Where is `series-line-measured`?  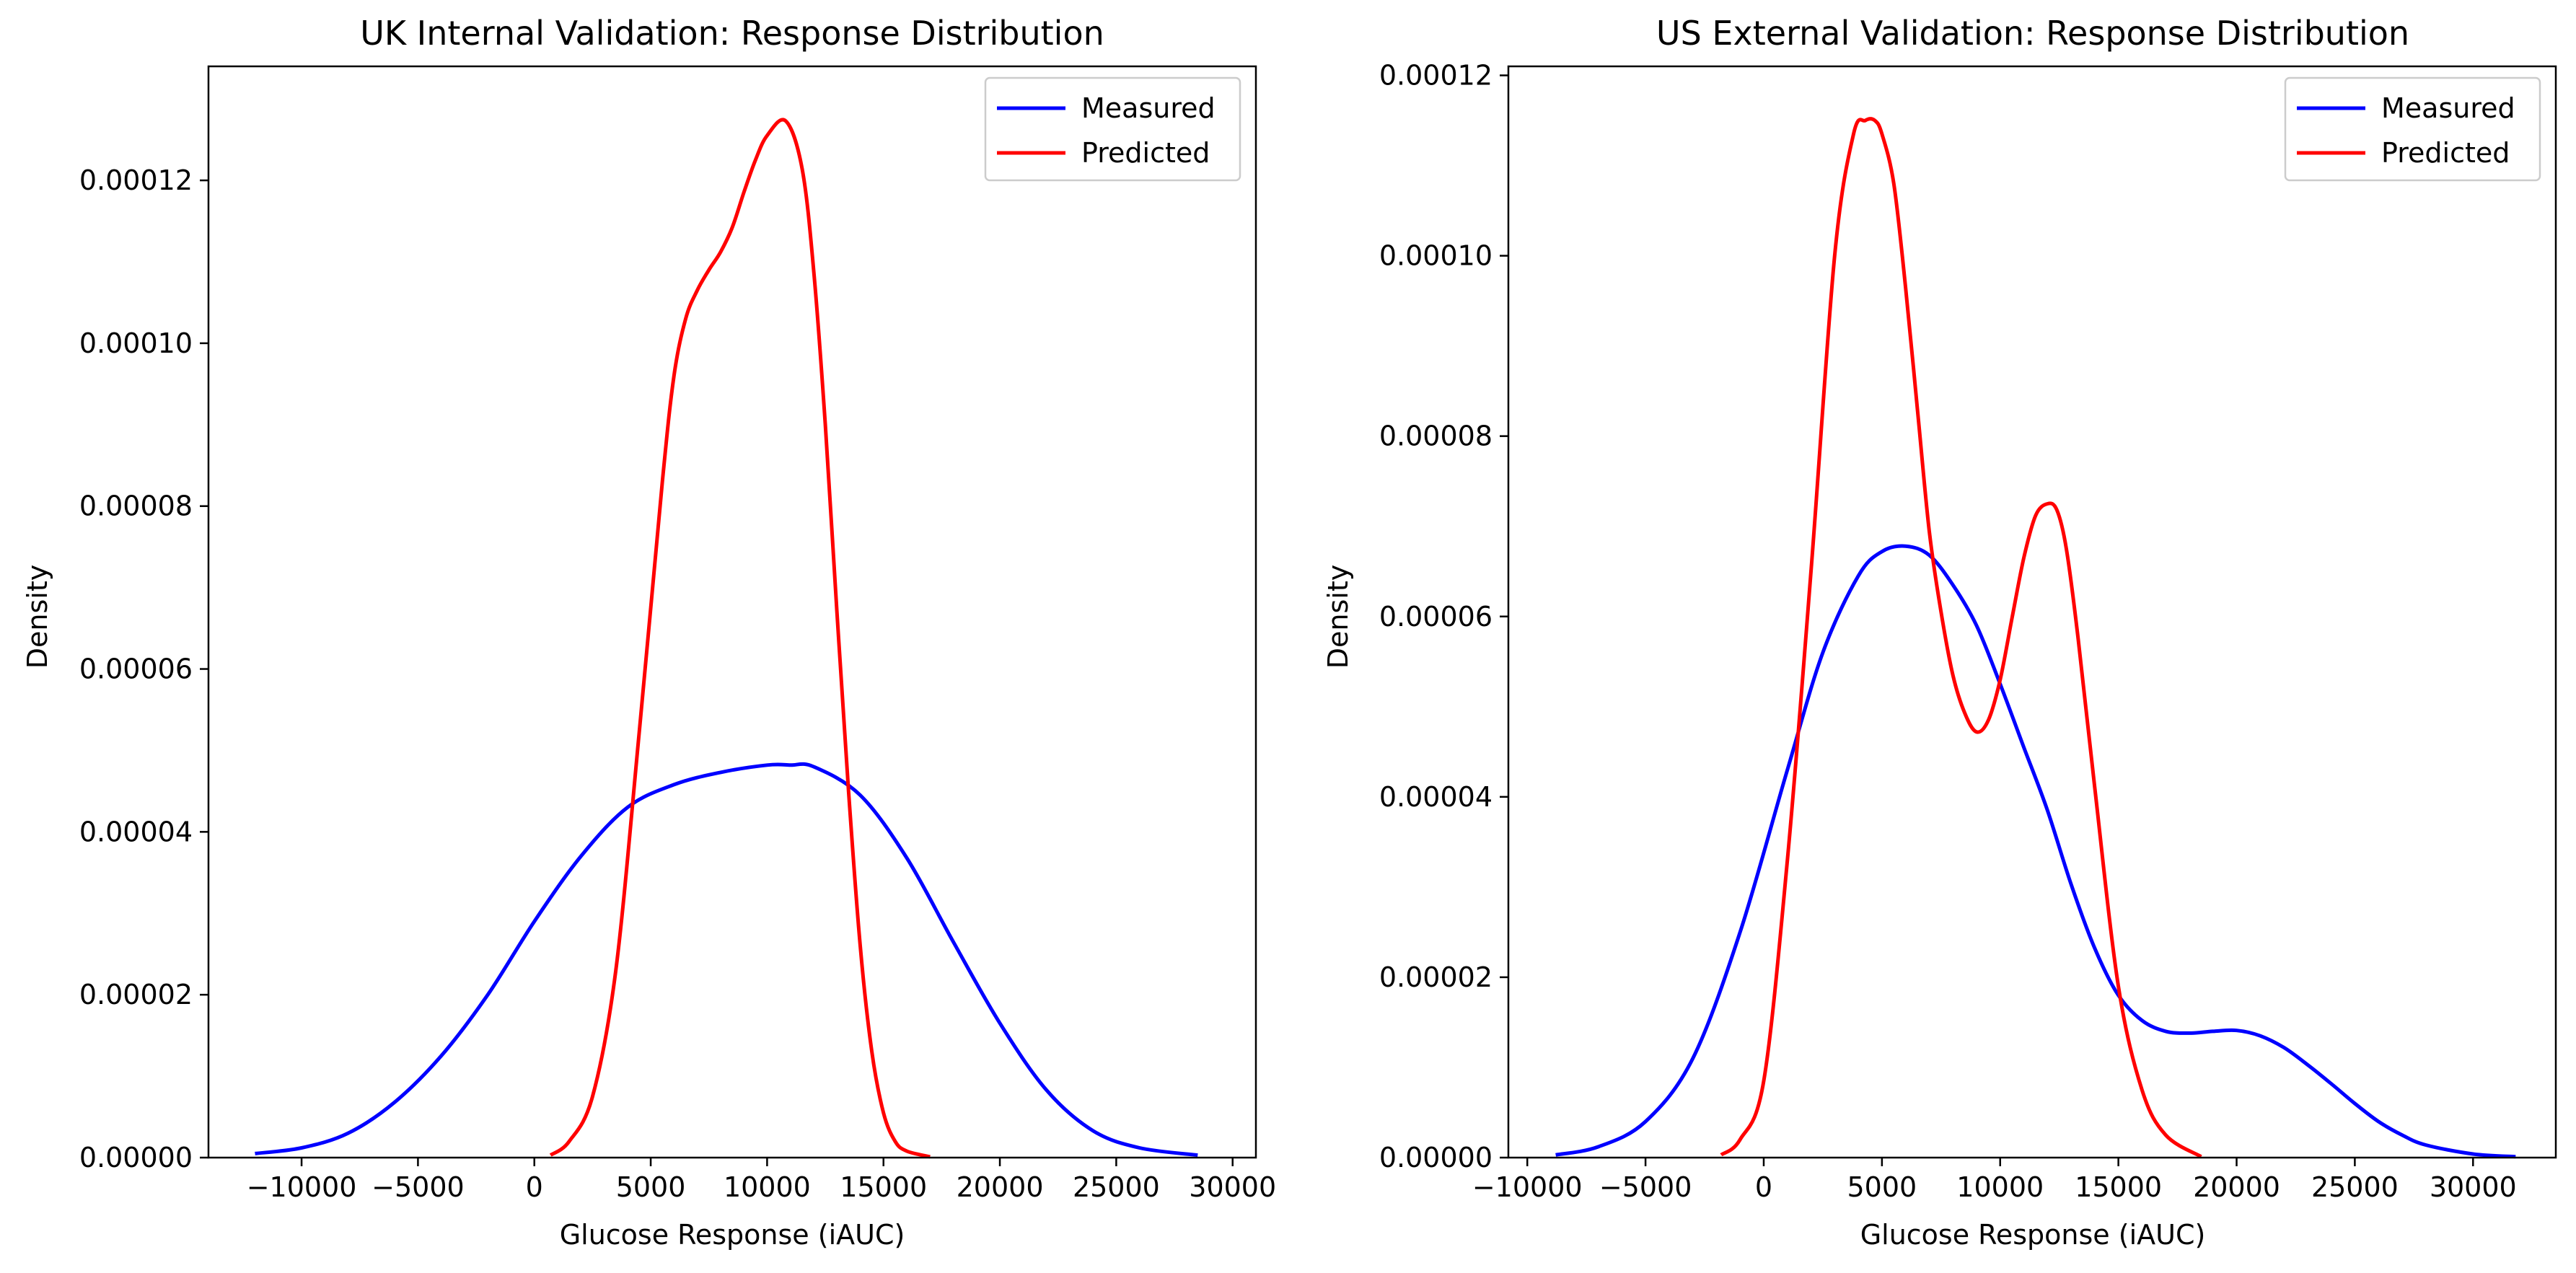 series-line-measured is located at coordinates (726, 960).